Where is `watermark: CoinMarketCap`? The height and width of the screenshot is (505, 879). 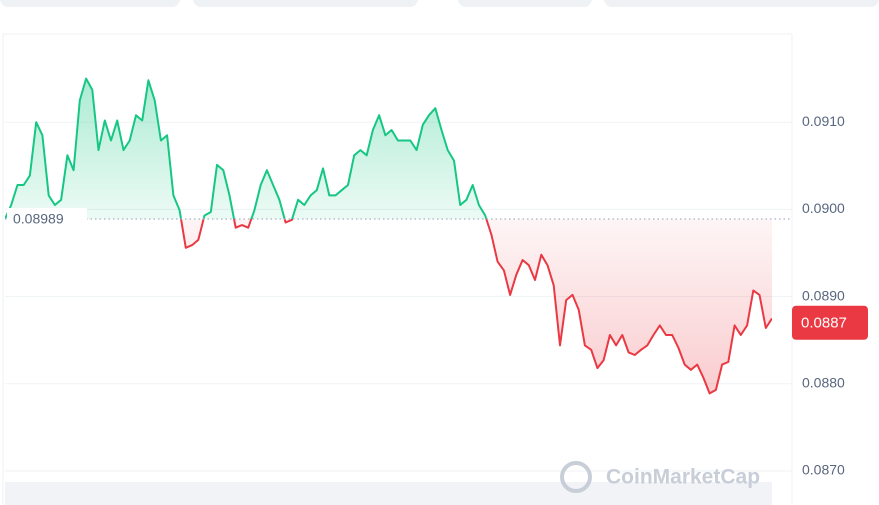 watermark: CoinMarketCap is located at coordinates (683, 477).